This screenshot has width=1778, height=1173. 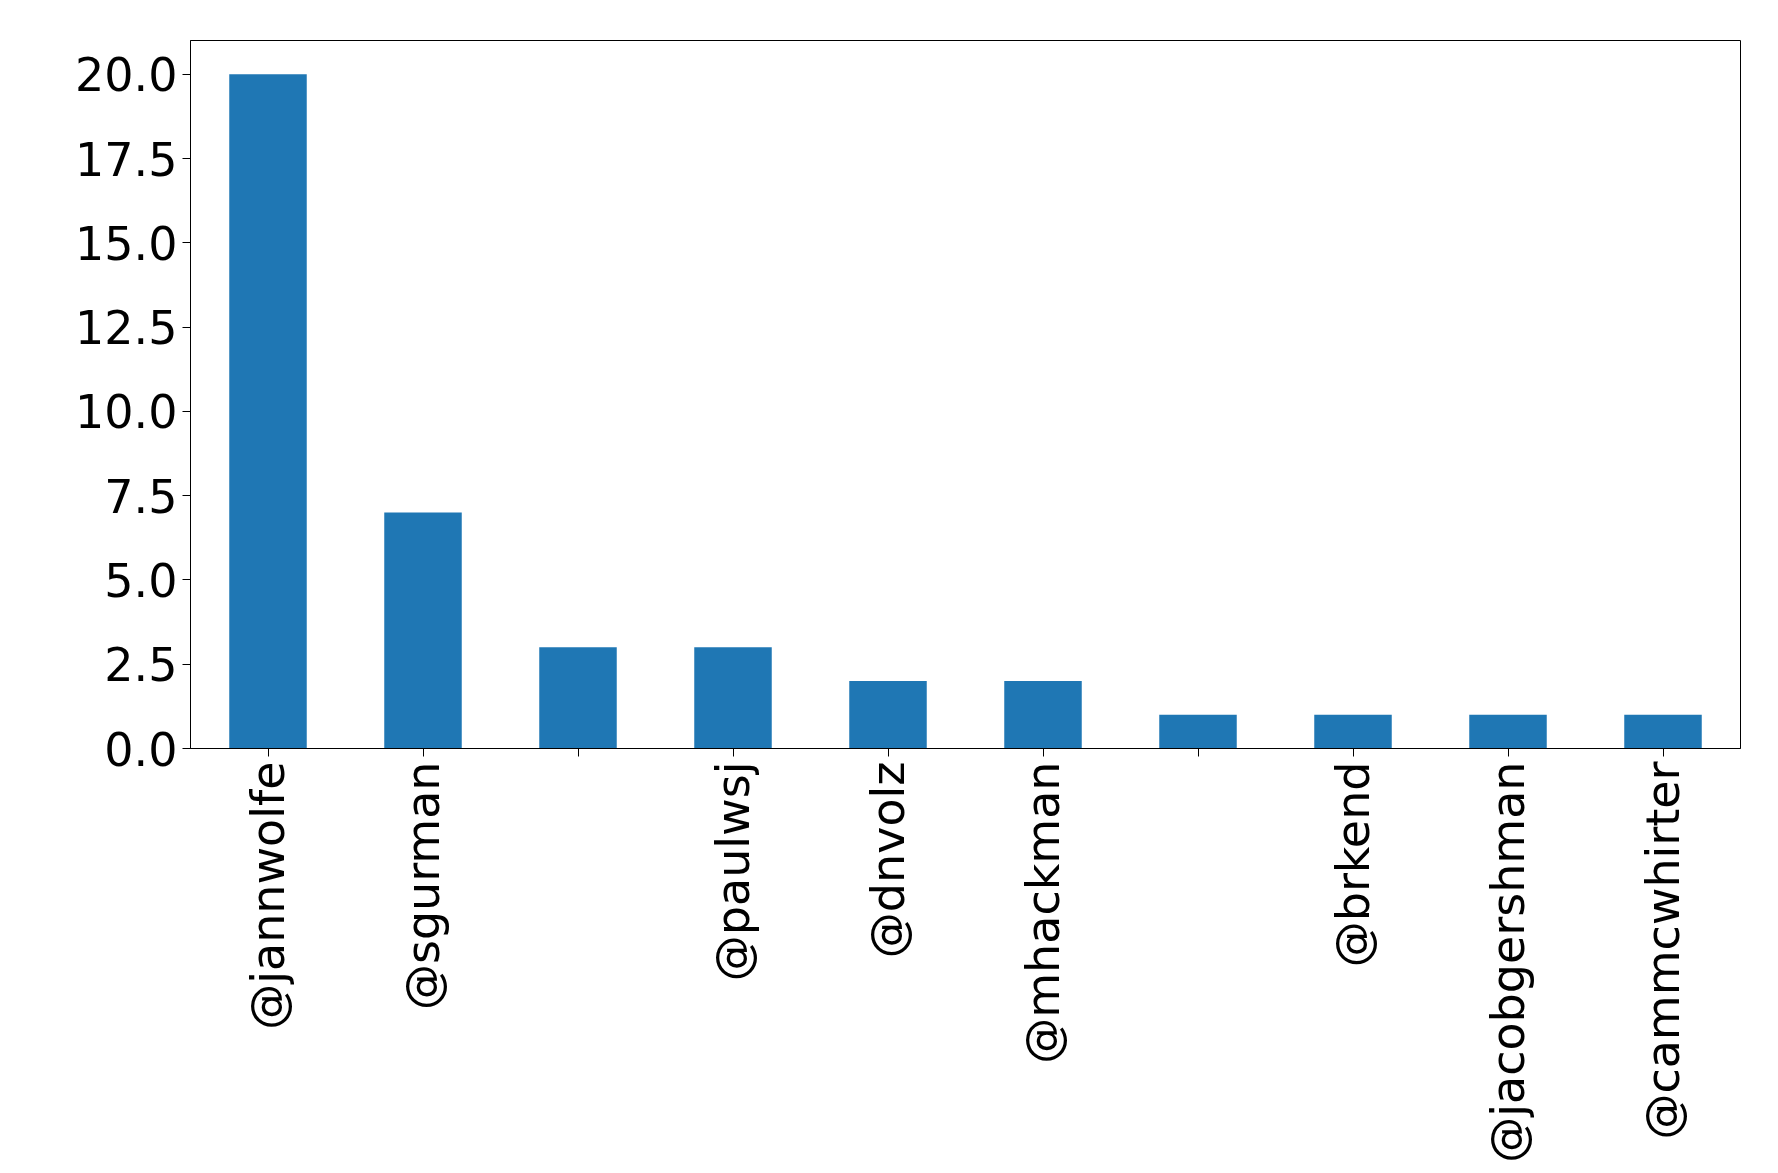 I want to click on x-tick-label: @paulwsj, so click(x=733, y=871).